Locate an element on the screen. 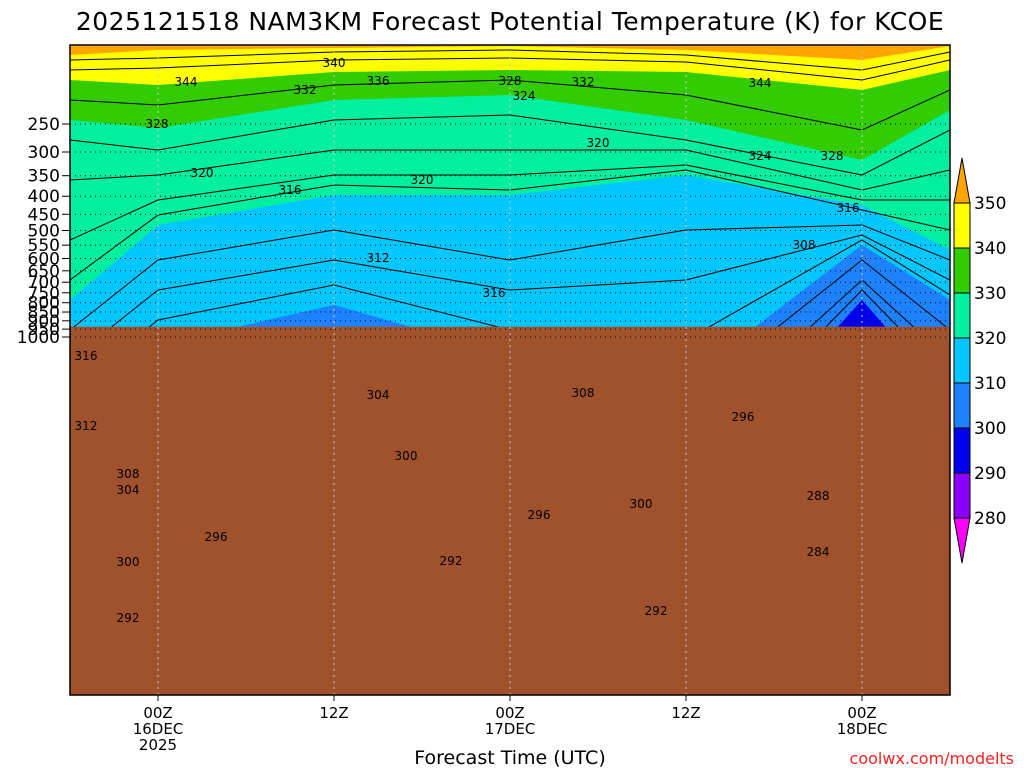  watermark: coolwx.com/modelts is located at coordinates (932, 758).